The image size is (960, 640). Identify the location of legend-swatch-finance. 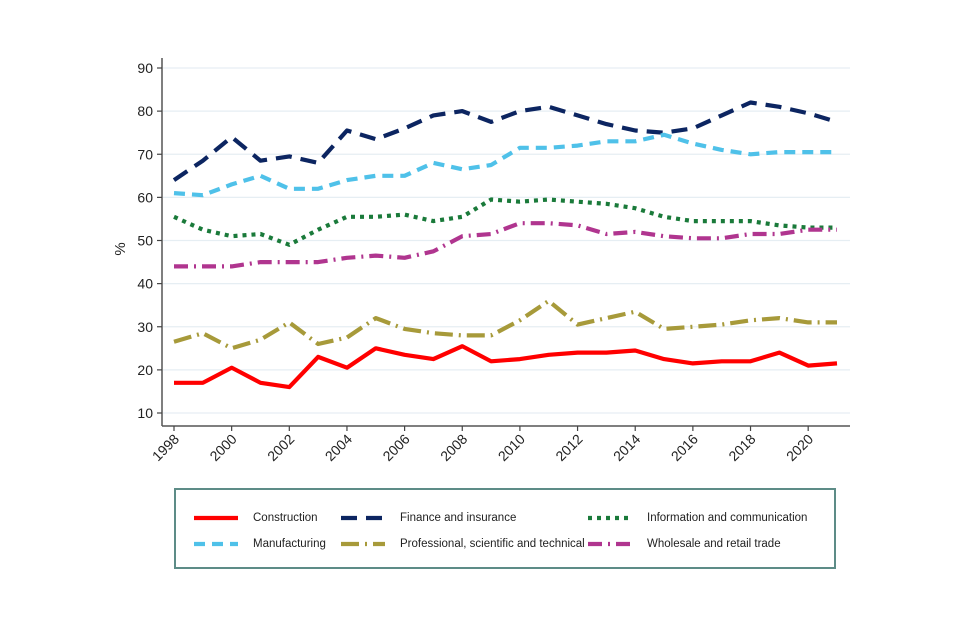
(363, 518).